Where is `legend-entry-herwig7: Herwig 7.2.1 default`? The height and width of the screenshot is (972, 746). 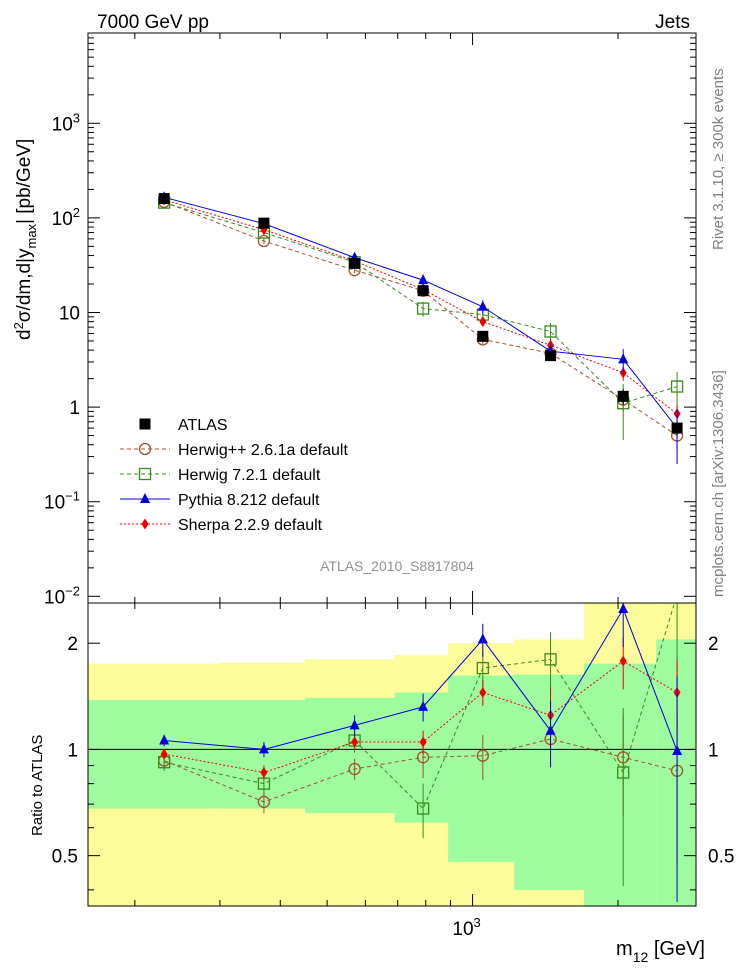 legend-entry-herwig7: Herwig 7.2.1 default is located at coordinates (220, 475).